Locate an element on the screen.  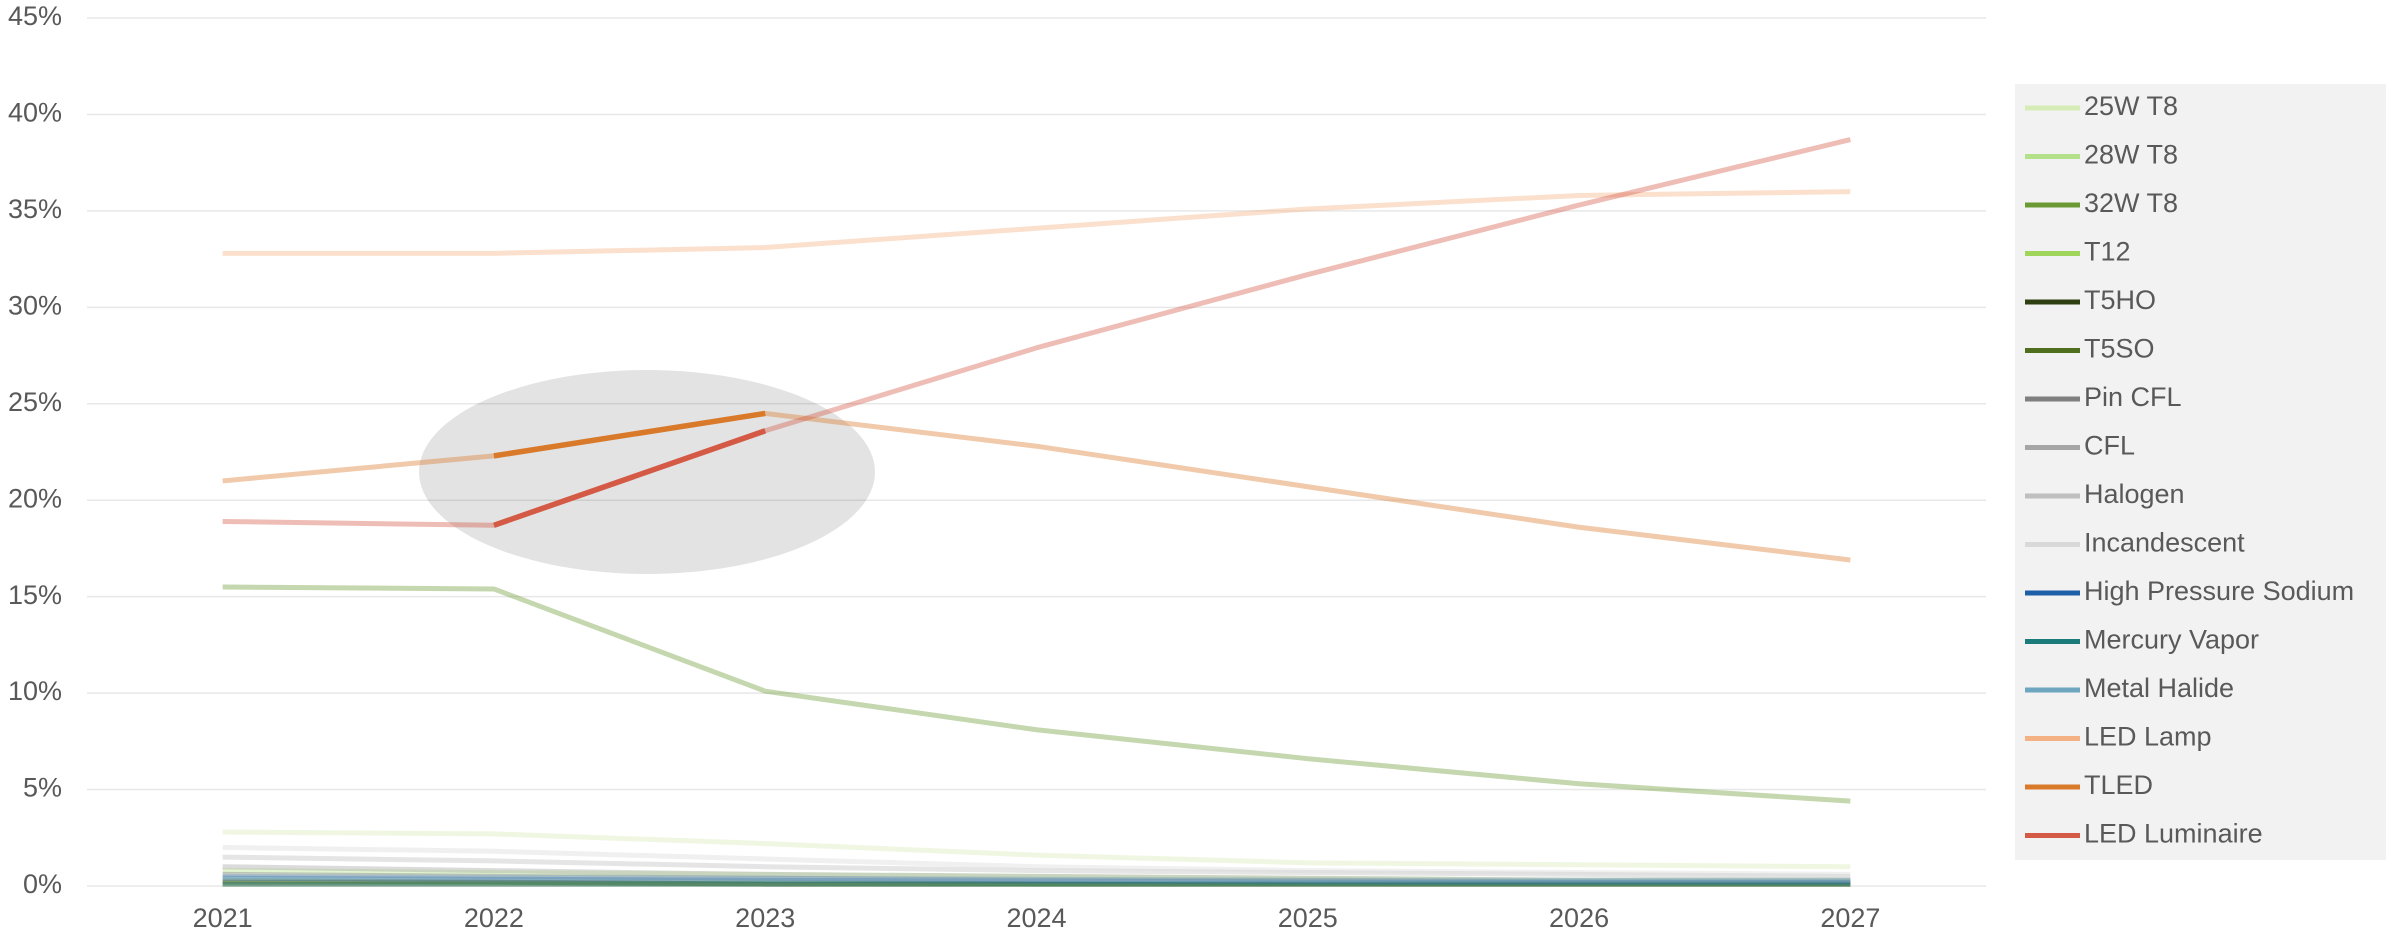
legend-label: 25W T8 is located at coordinates (2131, 106).